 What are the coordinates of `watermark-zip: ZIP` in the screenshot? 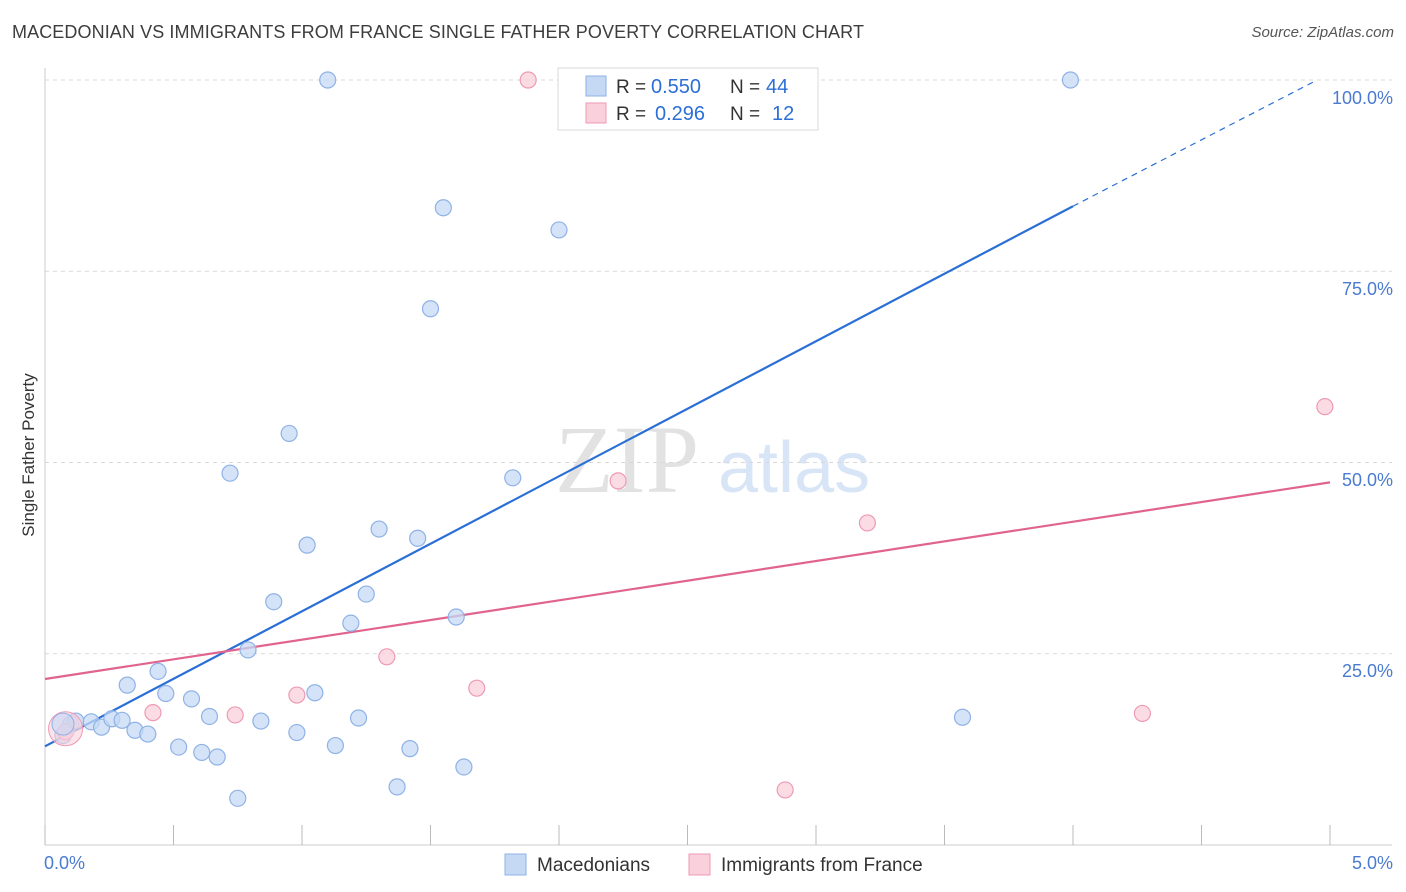 It's located at (627, 459).